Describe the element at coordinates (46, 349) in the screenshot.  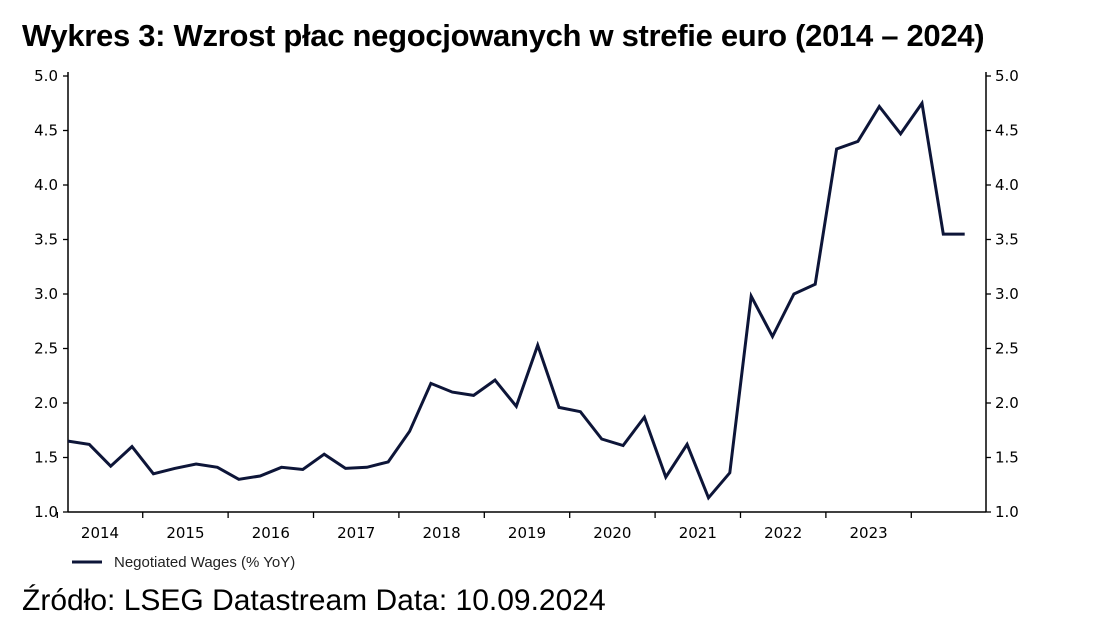
I see `y-tick-label-left: 2.5` at that location.